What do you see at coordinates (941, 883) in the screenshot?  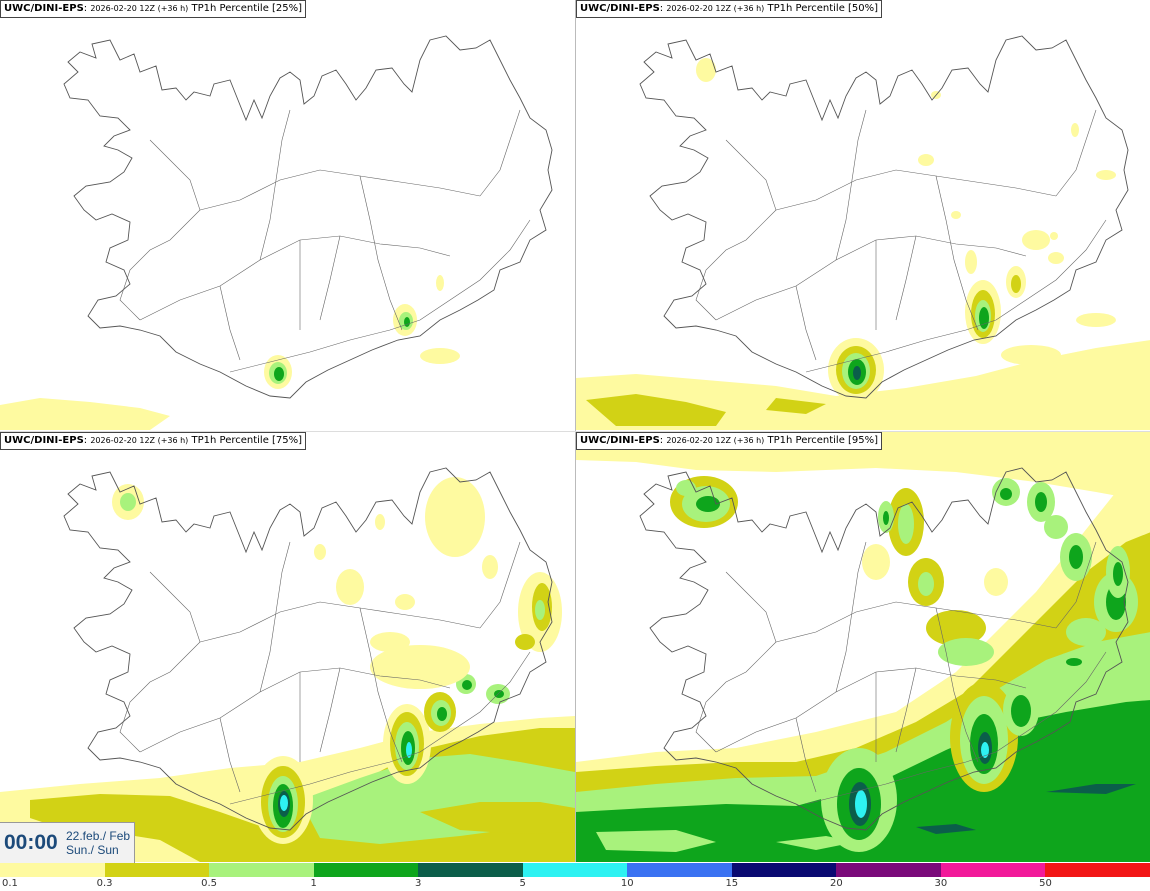 I see `legend-label: 30` at bounding box center [941, 883].